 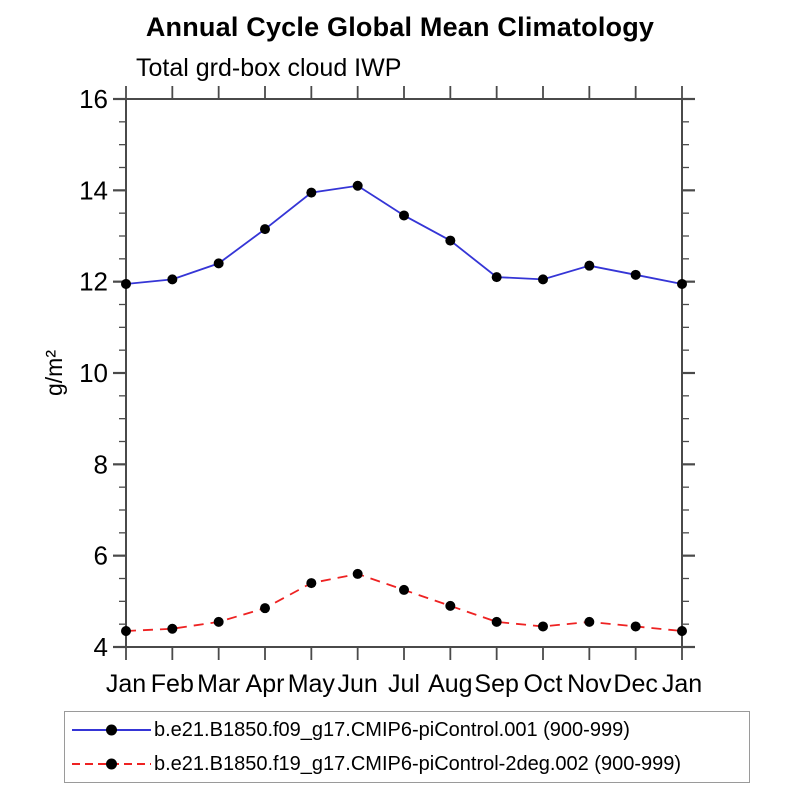 What do you see at coordinates (496, 684) in the screenshot?
I see `x-axis-tick-label: Sep` at bounding box center [496, 684].